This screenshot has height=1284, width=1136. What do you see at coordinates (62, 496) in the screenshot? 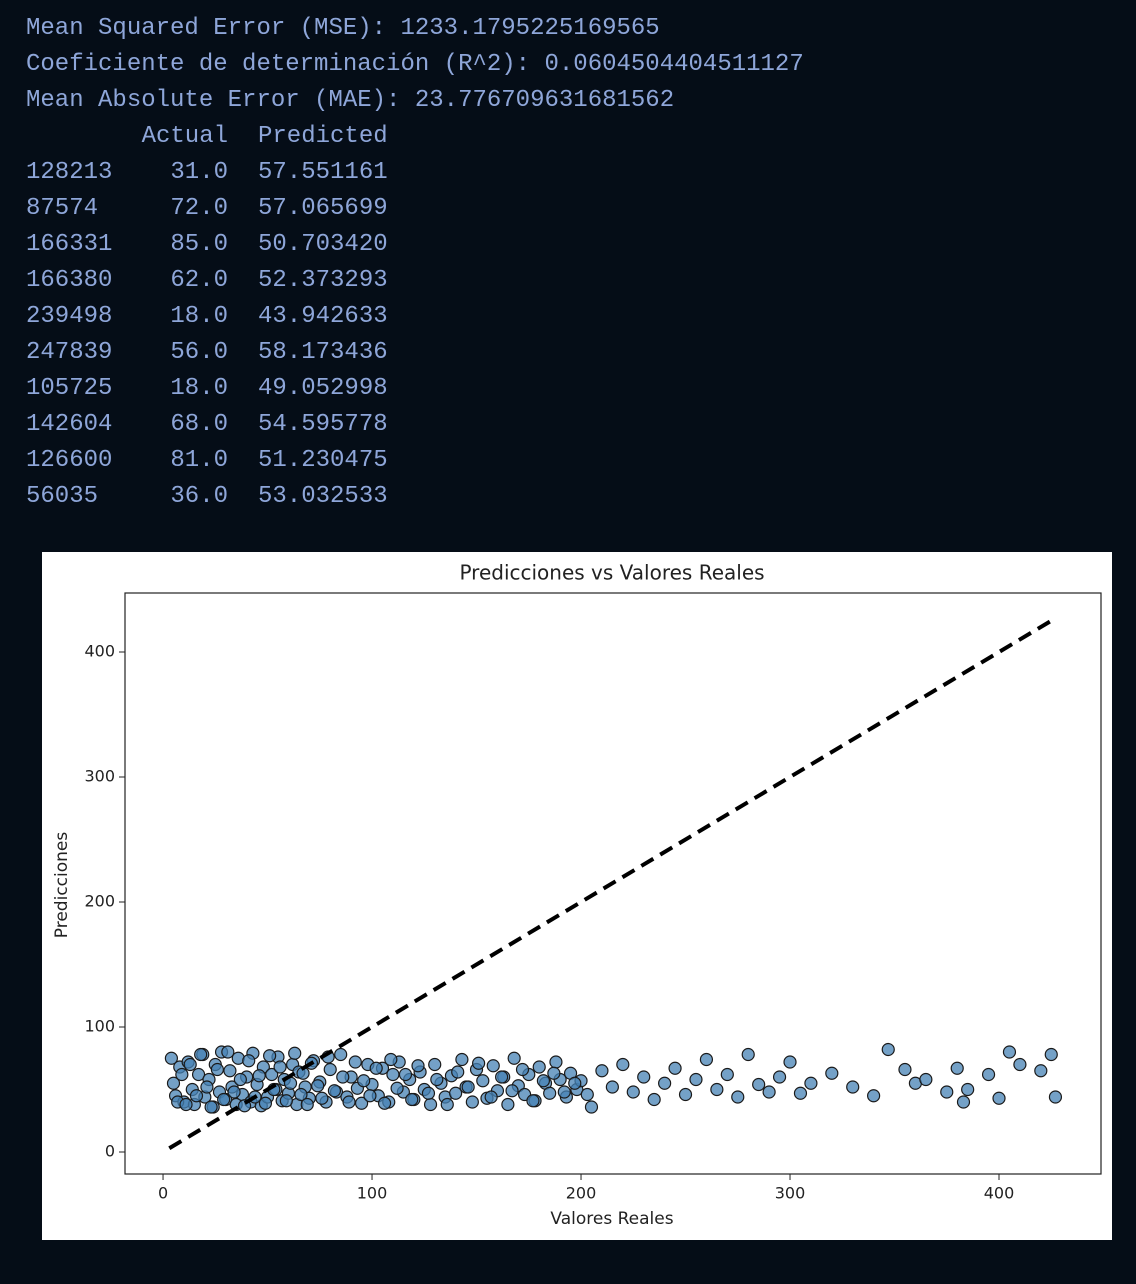
I see `row-index: 56035` at bounding box center [62, 496].